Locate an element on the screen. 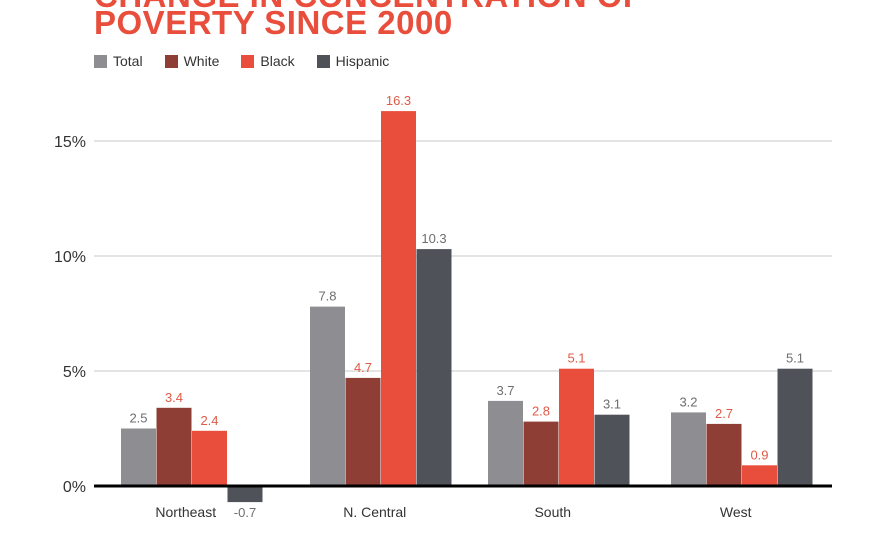  legend-item-hispanic: Hispanic is located at coordinates (353, 61).